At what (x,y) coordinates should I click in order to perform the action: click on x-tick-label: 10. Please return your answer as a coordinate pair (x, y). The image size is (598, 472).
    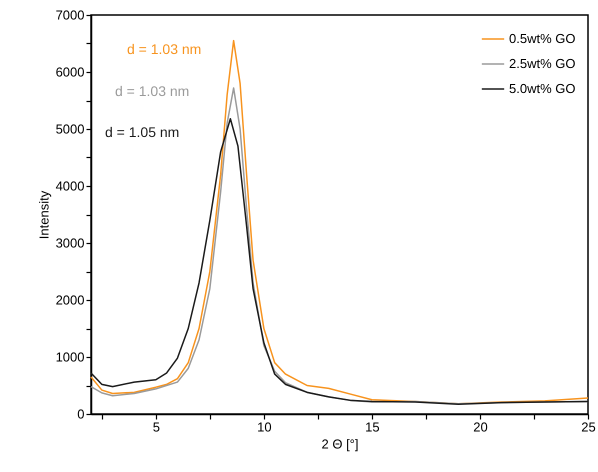
    Looking at the image, I should click on (264, 427).